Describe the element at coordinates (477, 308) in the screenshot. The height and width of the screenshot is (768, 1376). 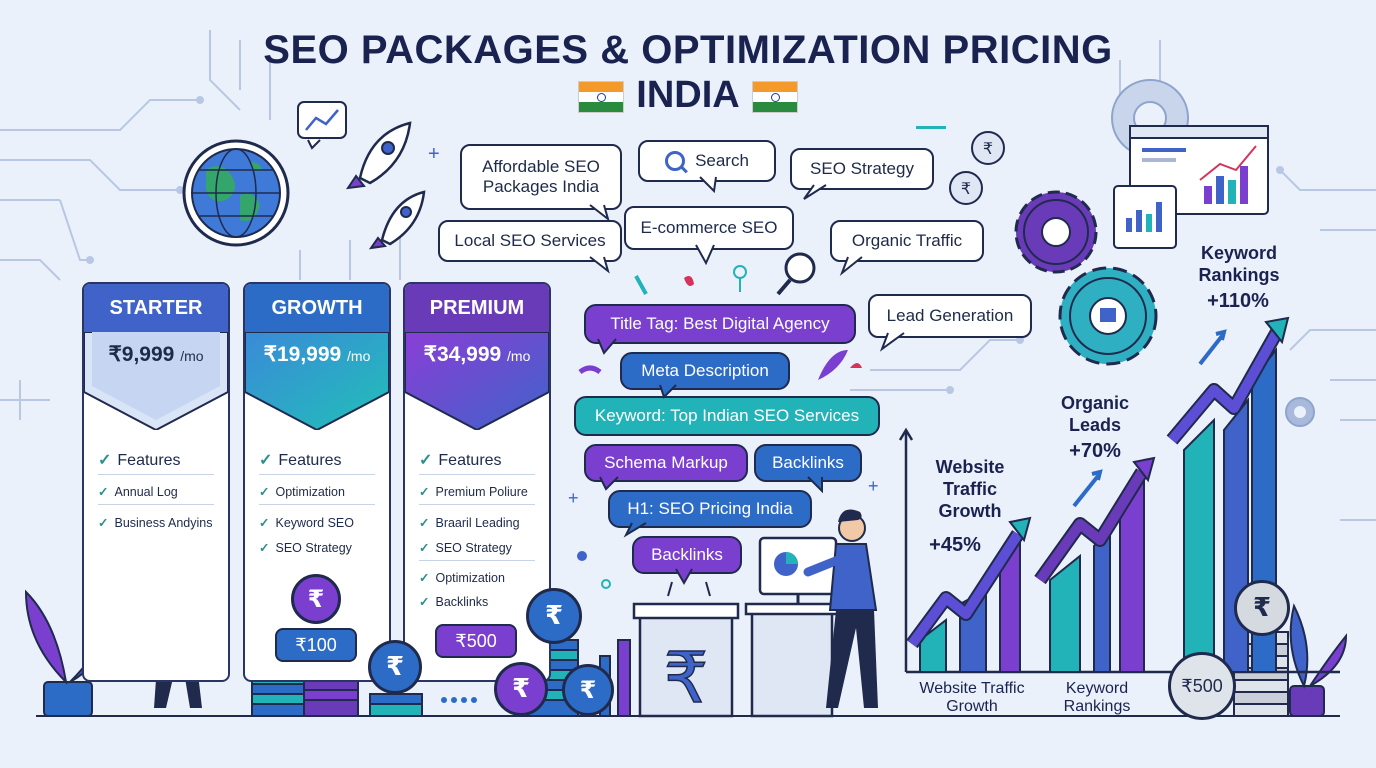
I see `plan-name: PREMIUM` at that location.